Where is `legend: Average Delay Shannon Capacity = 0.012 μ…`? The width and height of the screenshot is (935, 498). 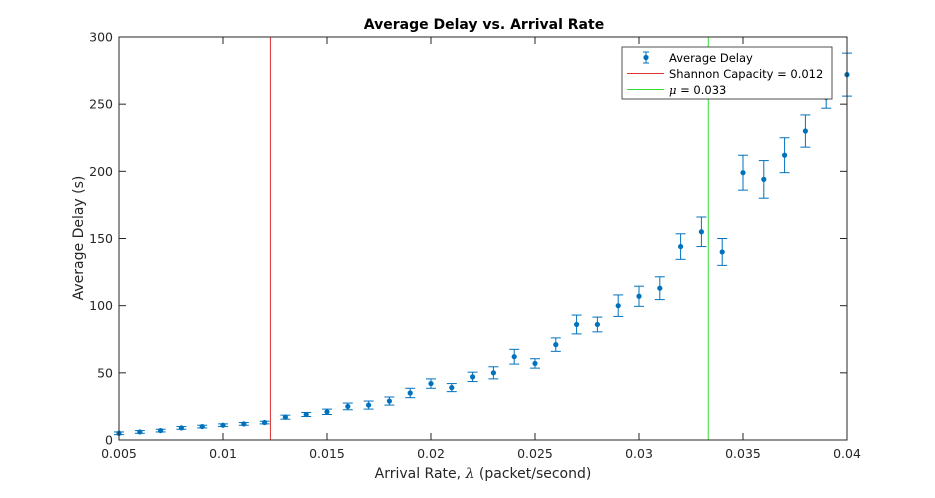 legend: Average Delay Shannon Capacity = 0.012 μ… is located at coordinates (727, 73).